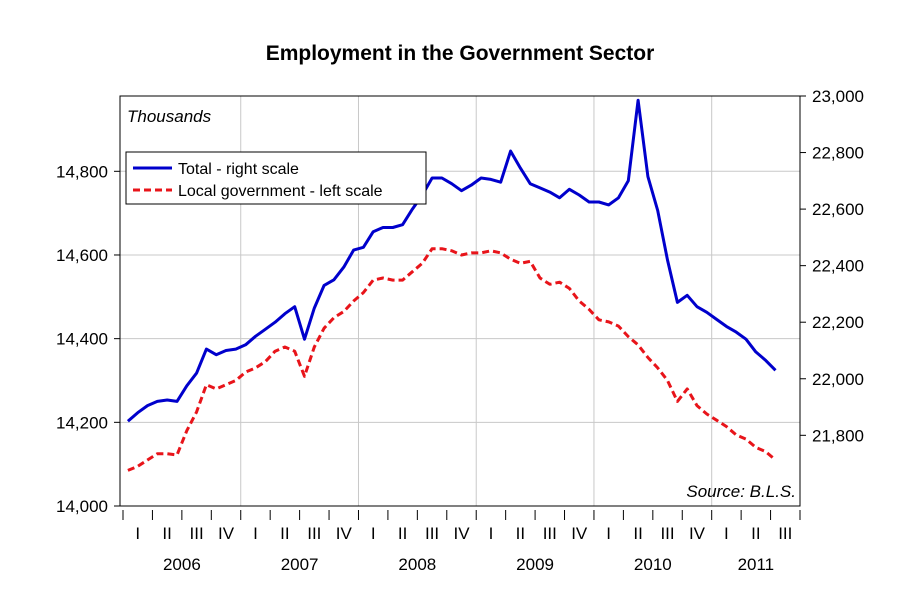 This screenshot has width=921, height=614. I want to click on right-tick-label: 22,600, so click(838, 209).